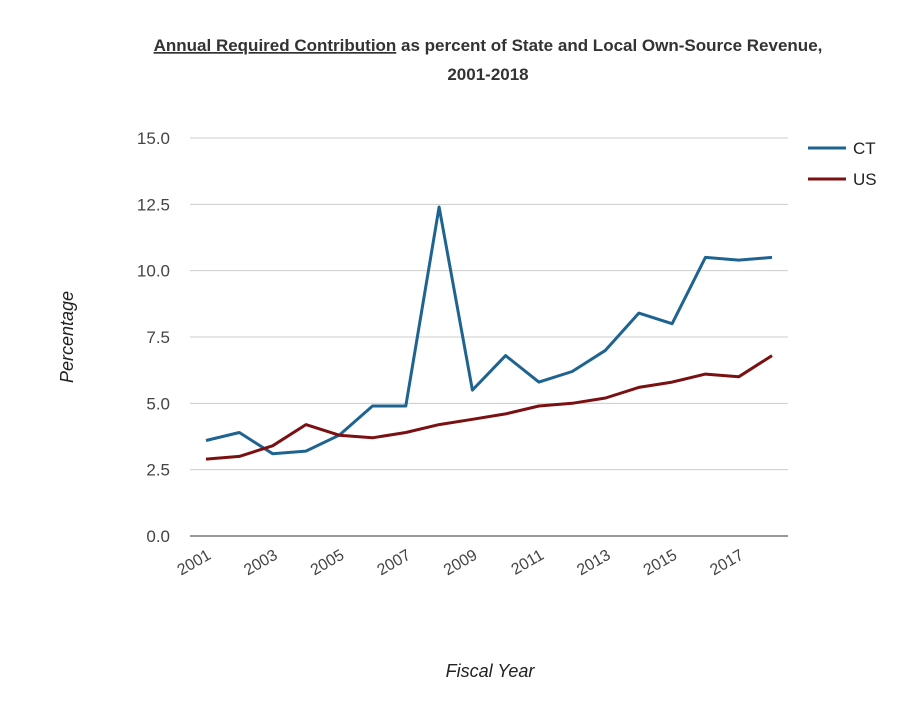 This screenshot has width=920, height=711. What do you see at coordinates (842, 148) in the screenshot?
I see `legend-item-ct: CT` at bounding box center [842, 148].